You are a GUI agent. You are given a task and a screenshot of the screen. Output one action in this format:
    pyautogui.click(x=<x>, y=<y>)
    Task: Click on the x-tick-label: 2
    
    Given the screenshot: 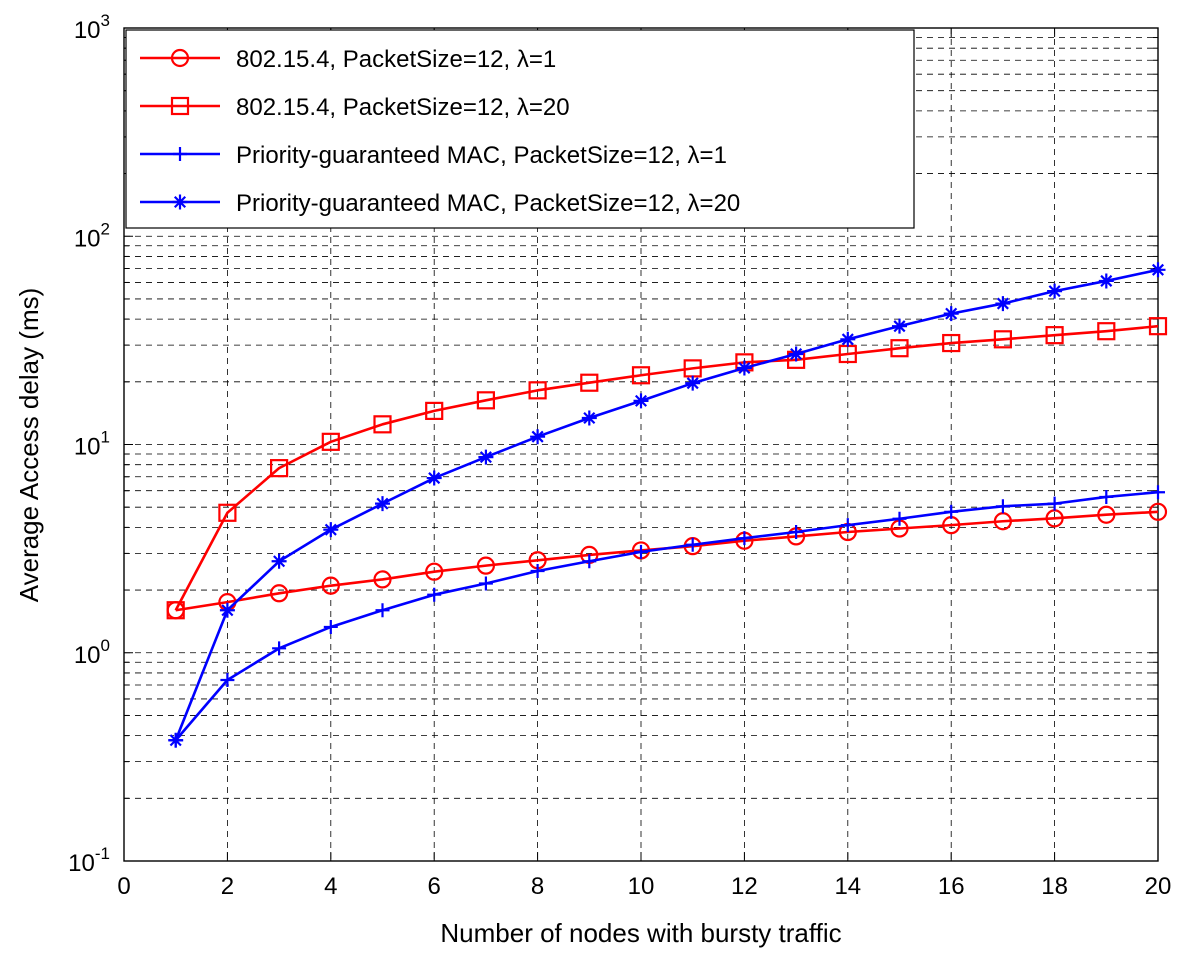 What is the action you would take?
    pyautogui.click(x=227, y=886)
    